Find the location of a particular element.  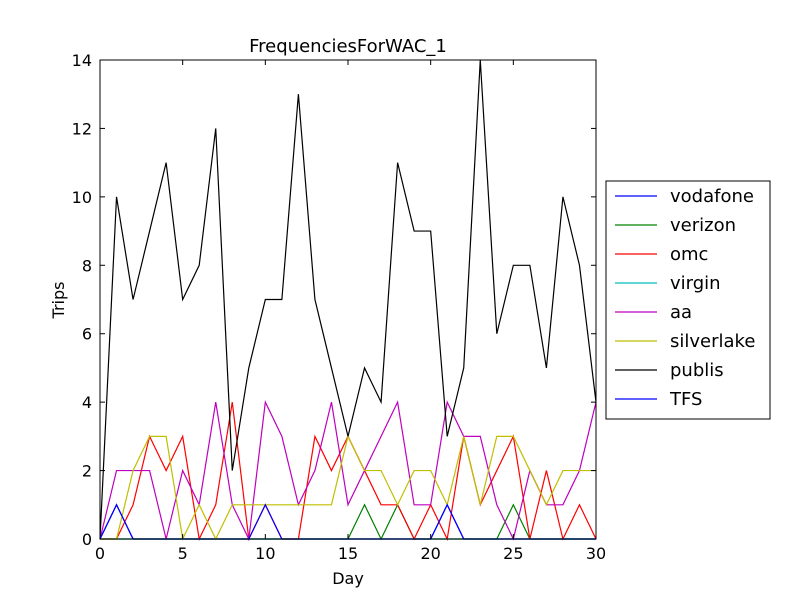

legend-entry-omc: omc is located at coordinates (661, 254).